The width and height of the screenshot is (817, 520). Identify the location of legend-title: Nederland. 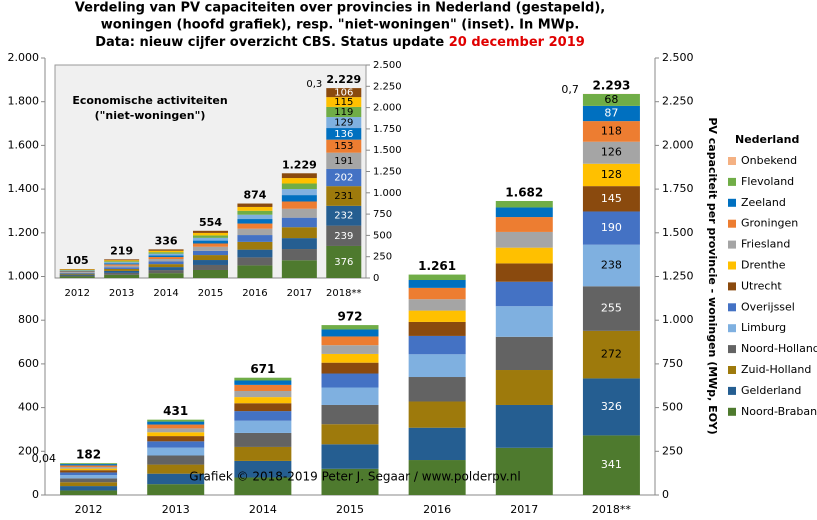
(767, 139).